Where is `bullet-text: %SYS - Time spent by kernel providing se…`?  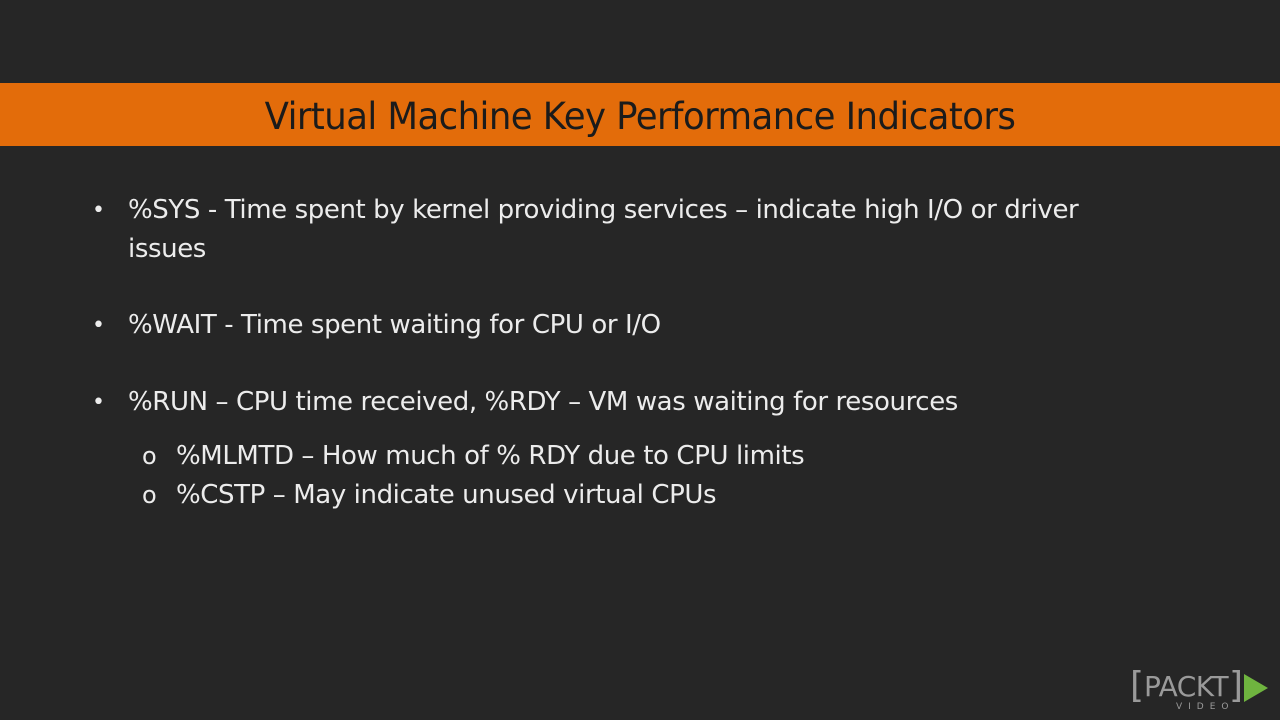
bullet-text: %SYS - Time spent by kernel providing se… is located at coordinates (603, 229).